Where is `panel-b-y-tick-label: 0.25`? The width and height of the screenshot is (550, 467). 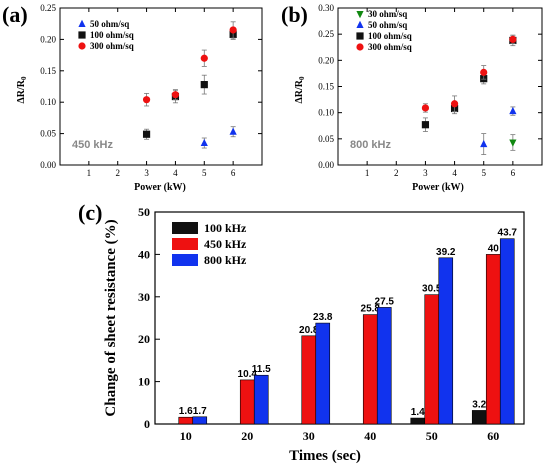
panel-b-y-tick-label: 0.25 is located at coordinates (326, 34).